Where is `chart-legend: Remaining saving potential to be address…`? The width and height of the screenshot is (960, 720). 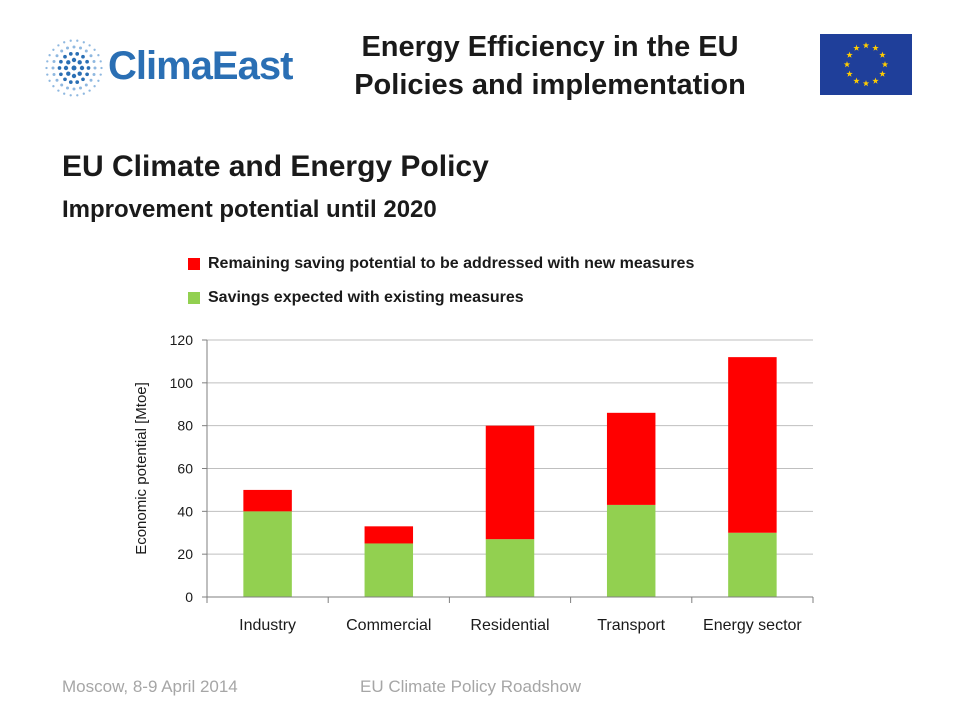
chart-legend: Remaining saving potential to be address… is located at coordinates (441, 288).